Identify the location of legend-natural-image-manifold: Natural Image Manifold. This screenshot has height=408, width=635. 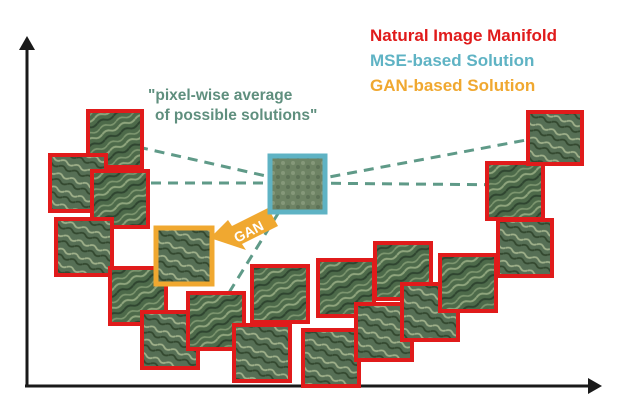
(463, 35).